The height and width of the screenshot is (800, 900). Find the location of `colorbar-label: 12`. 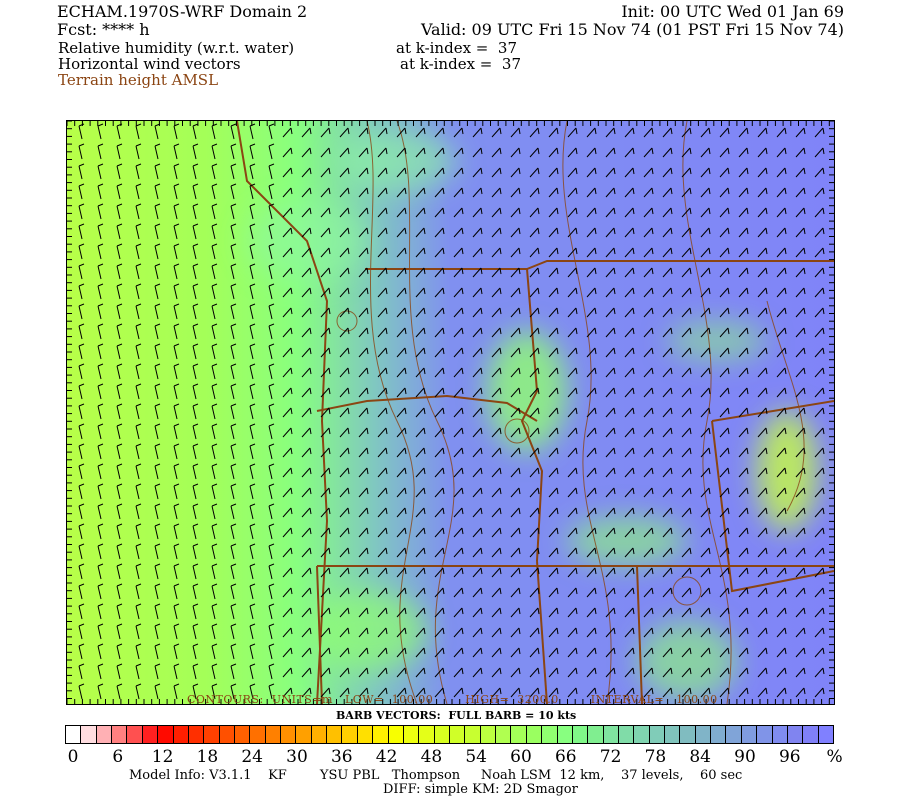

colorbar-label: 12 is located at coordinates (162, 757).